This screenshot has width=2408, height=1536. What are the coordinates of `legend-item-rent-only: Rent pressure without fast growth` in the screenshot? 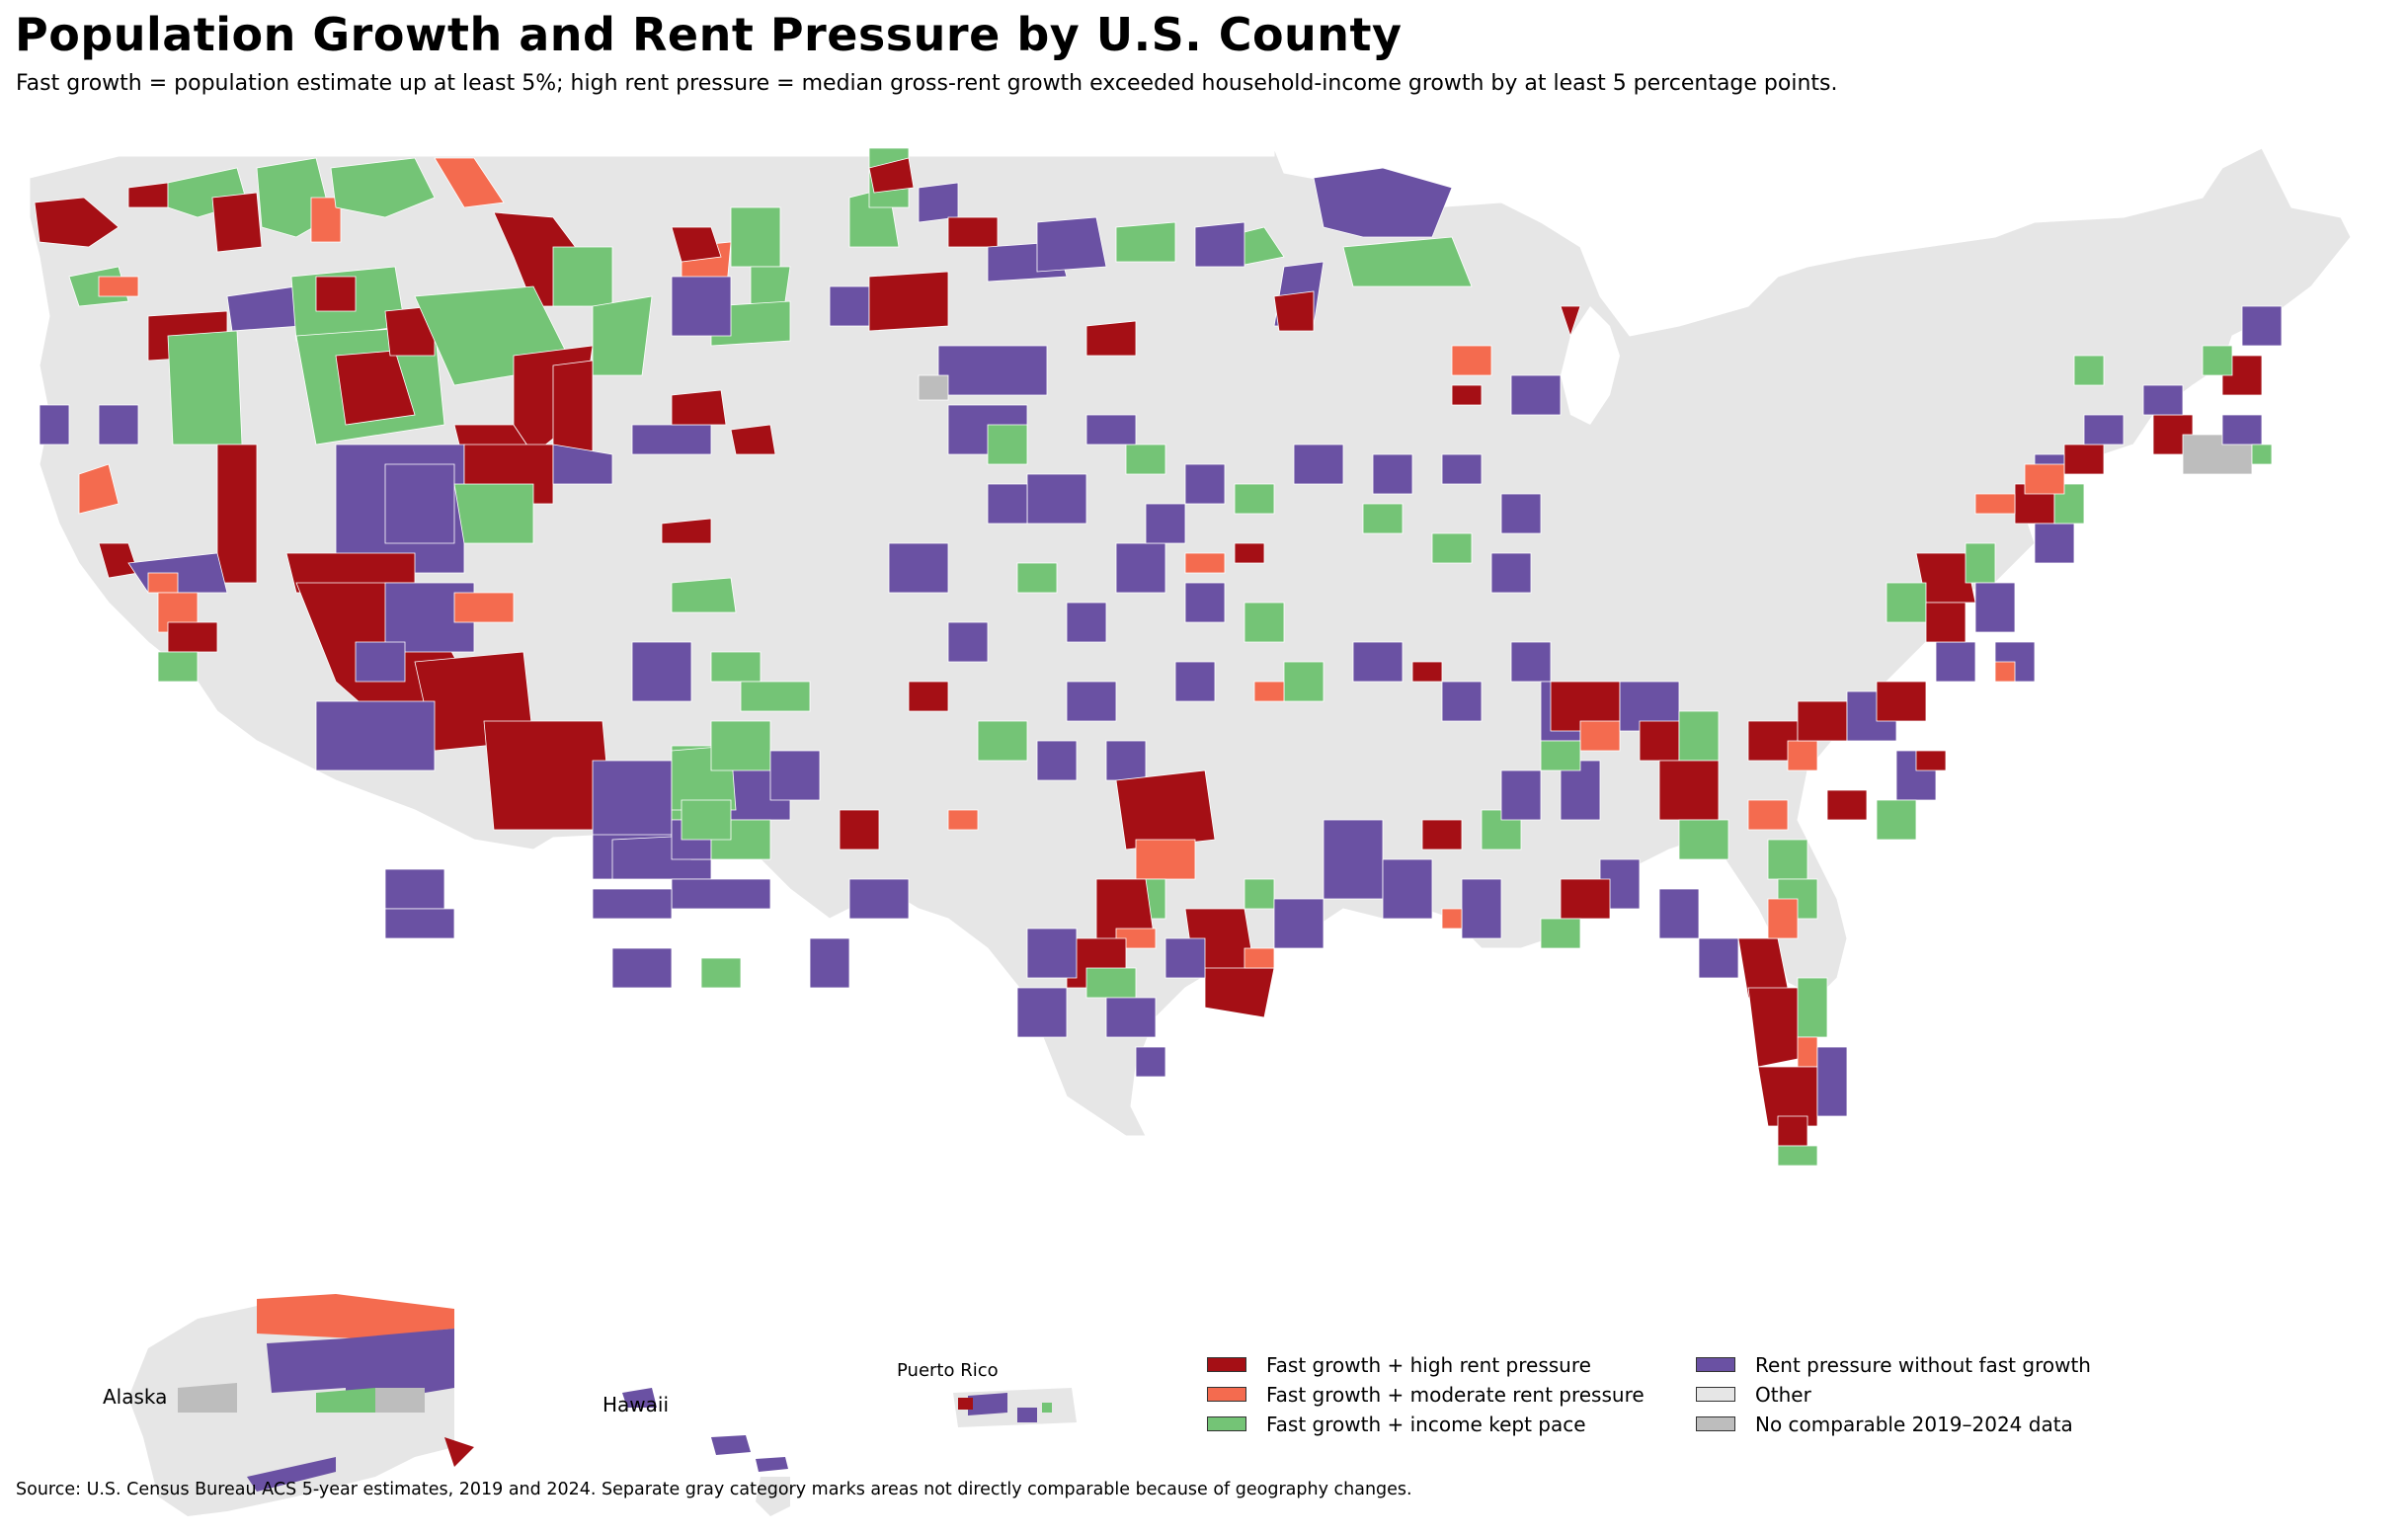 It's located at (1904, 1364).